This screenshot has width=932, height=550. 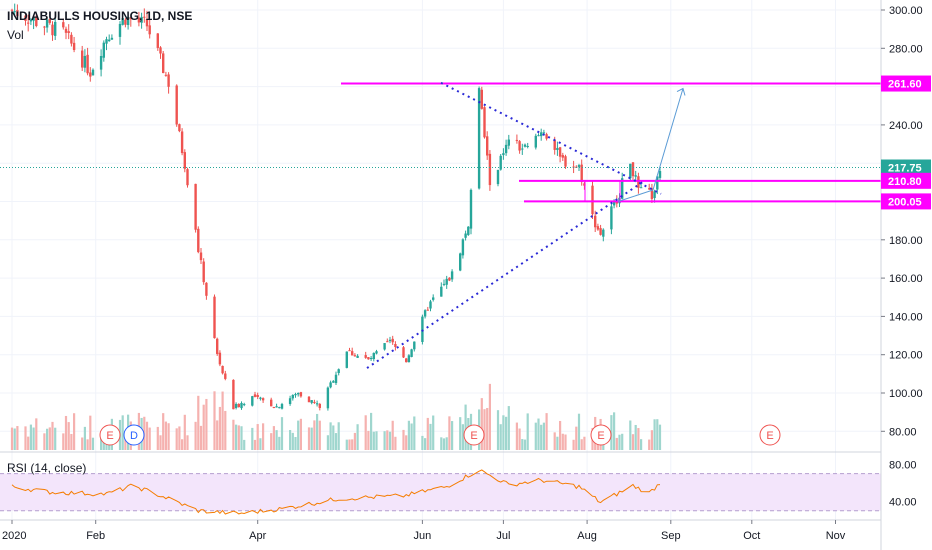 I want to click on x-tick-label: Nov, so click(x=836, y=536).